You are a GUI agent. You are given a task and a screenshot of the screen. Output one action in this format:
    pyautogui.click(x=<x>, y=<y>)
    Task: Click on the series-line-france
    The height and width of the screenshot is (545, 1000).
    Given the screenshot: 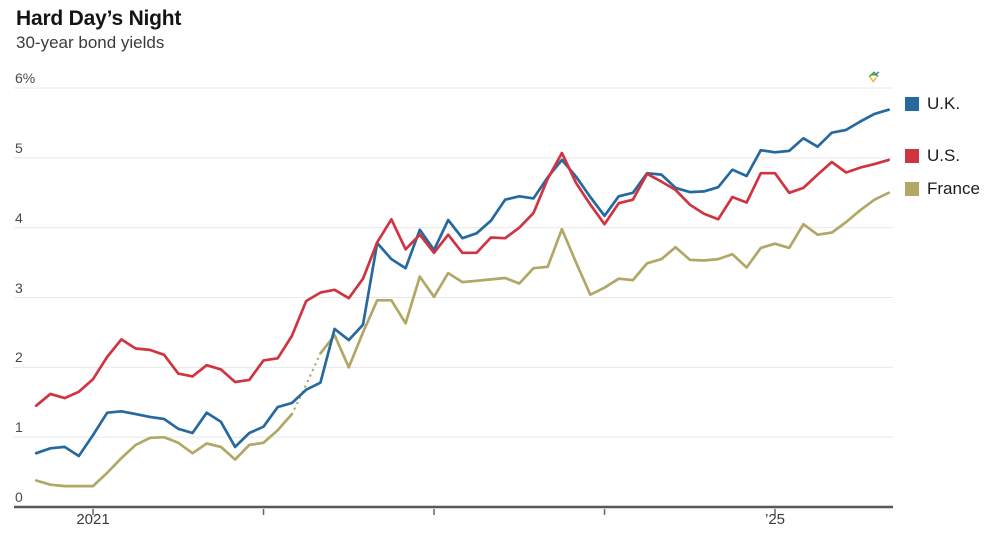 What is the action you would take?
    pyautogui.click(x=164, y=450)
    